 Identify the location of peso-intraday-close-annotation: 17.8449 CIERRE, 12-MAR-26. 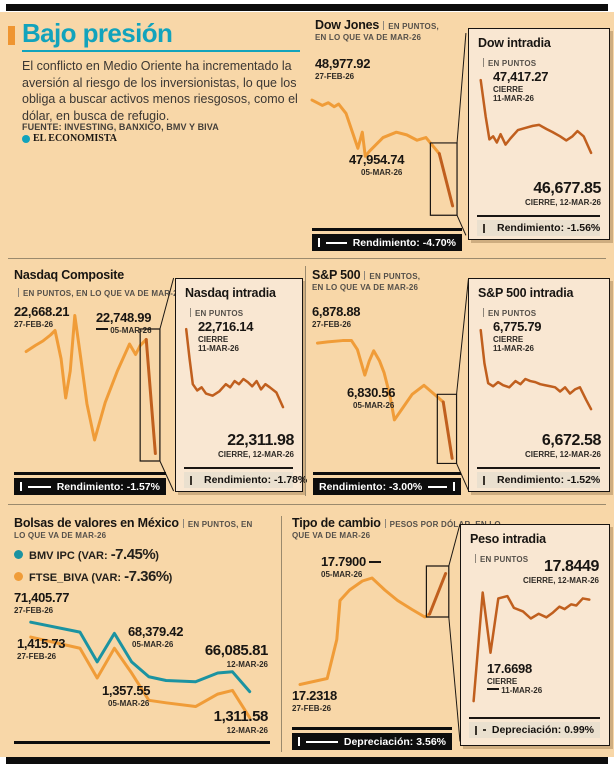
(561, 571).